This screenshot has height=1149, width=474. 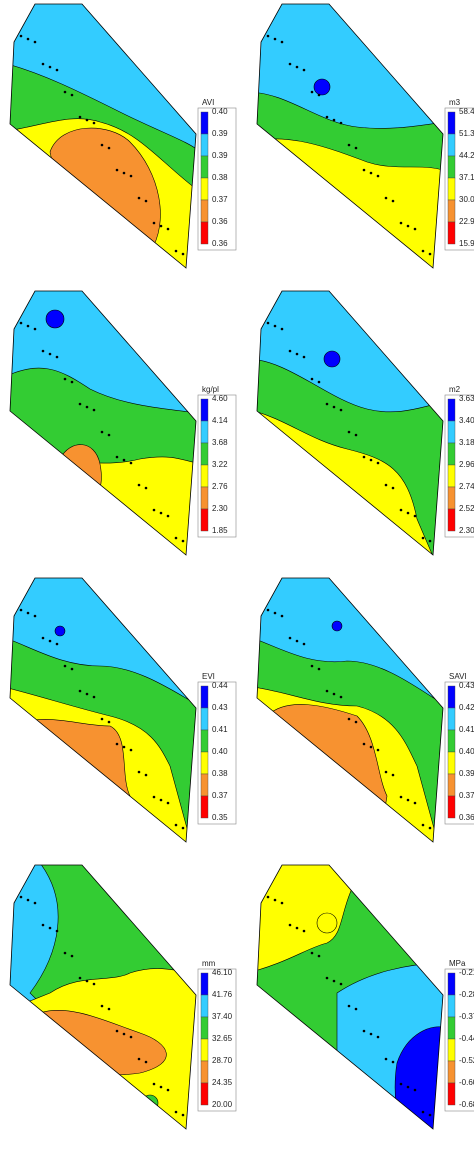 I want to click on legend-label: 2.74, so click(x=466, y=486).